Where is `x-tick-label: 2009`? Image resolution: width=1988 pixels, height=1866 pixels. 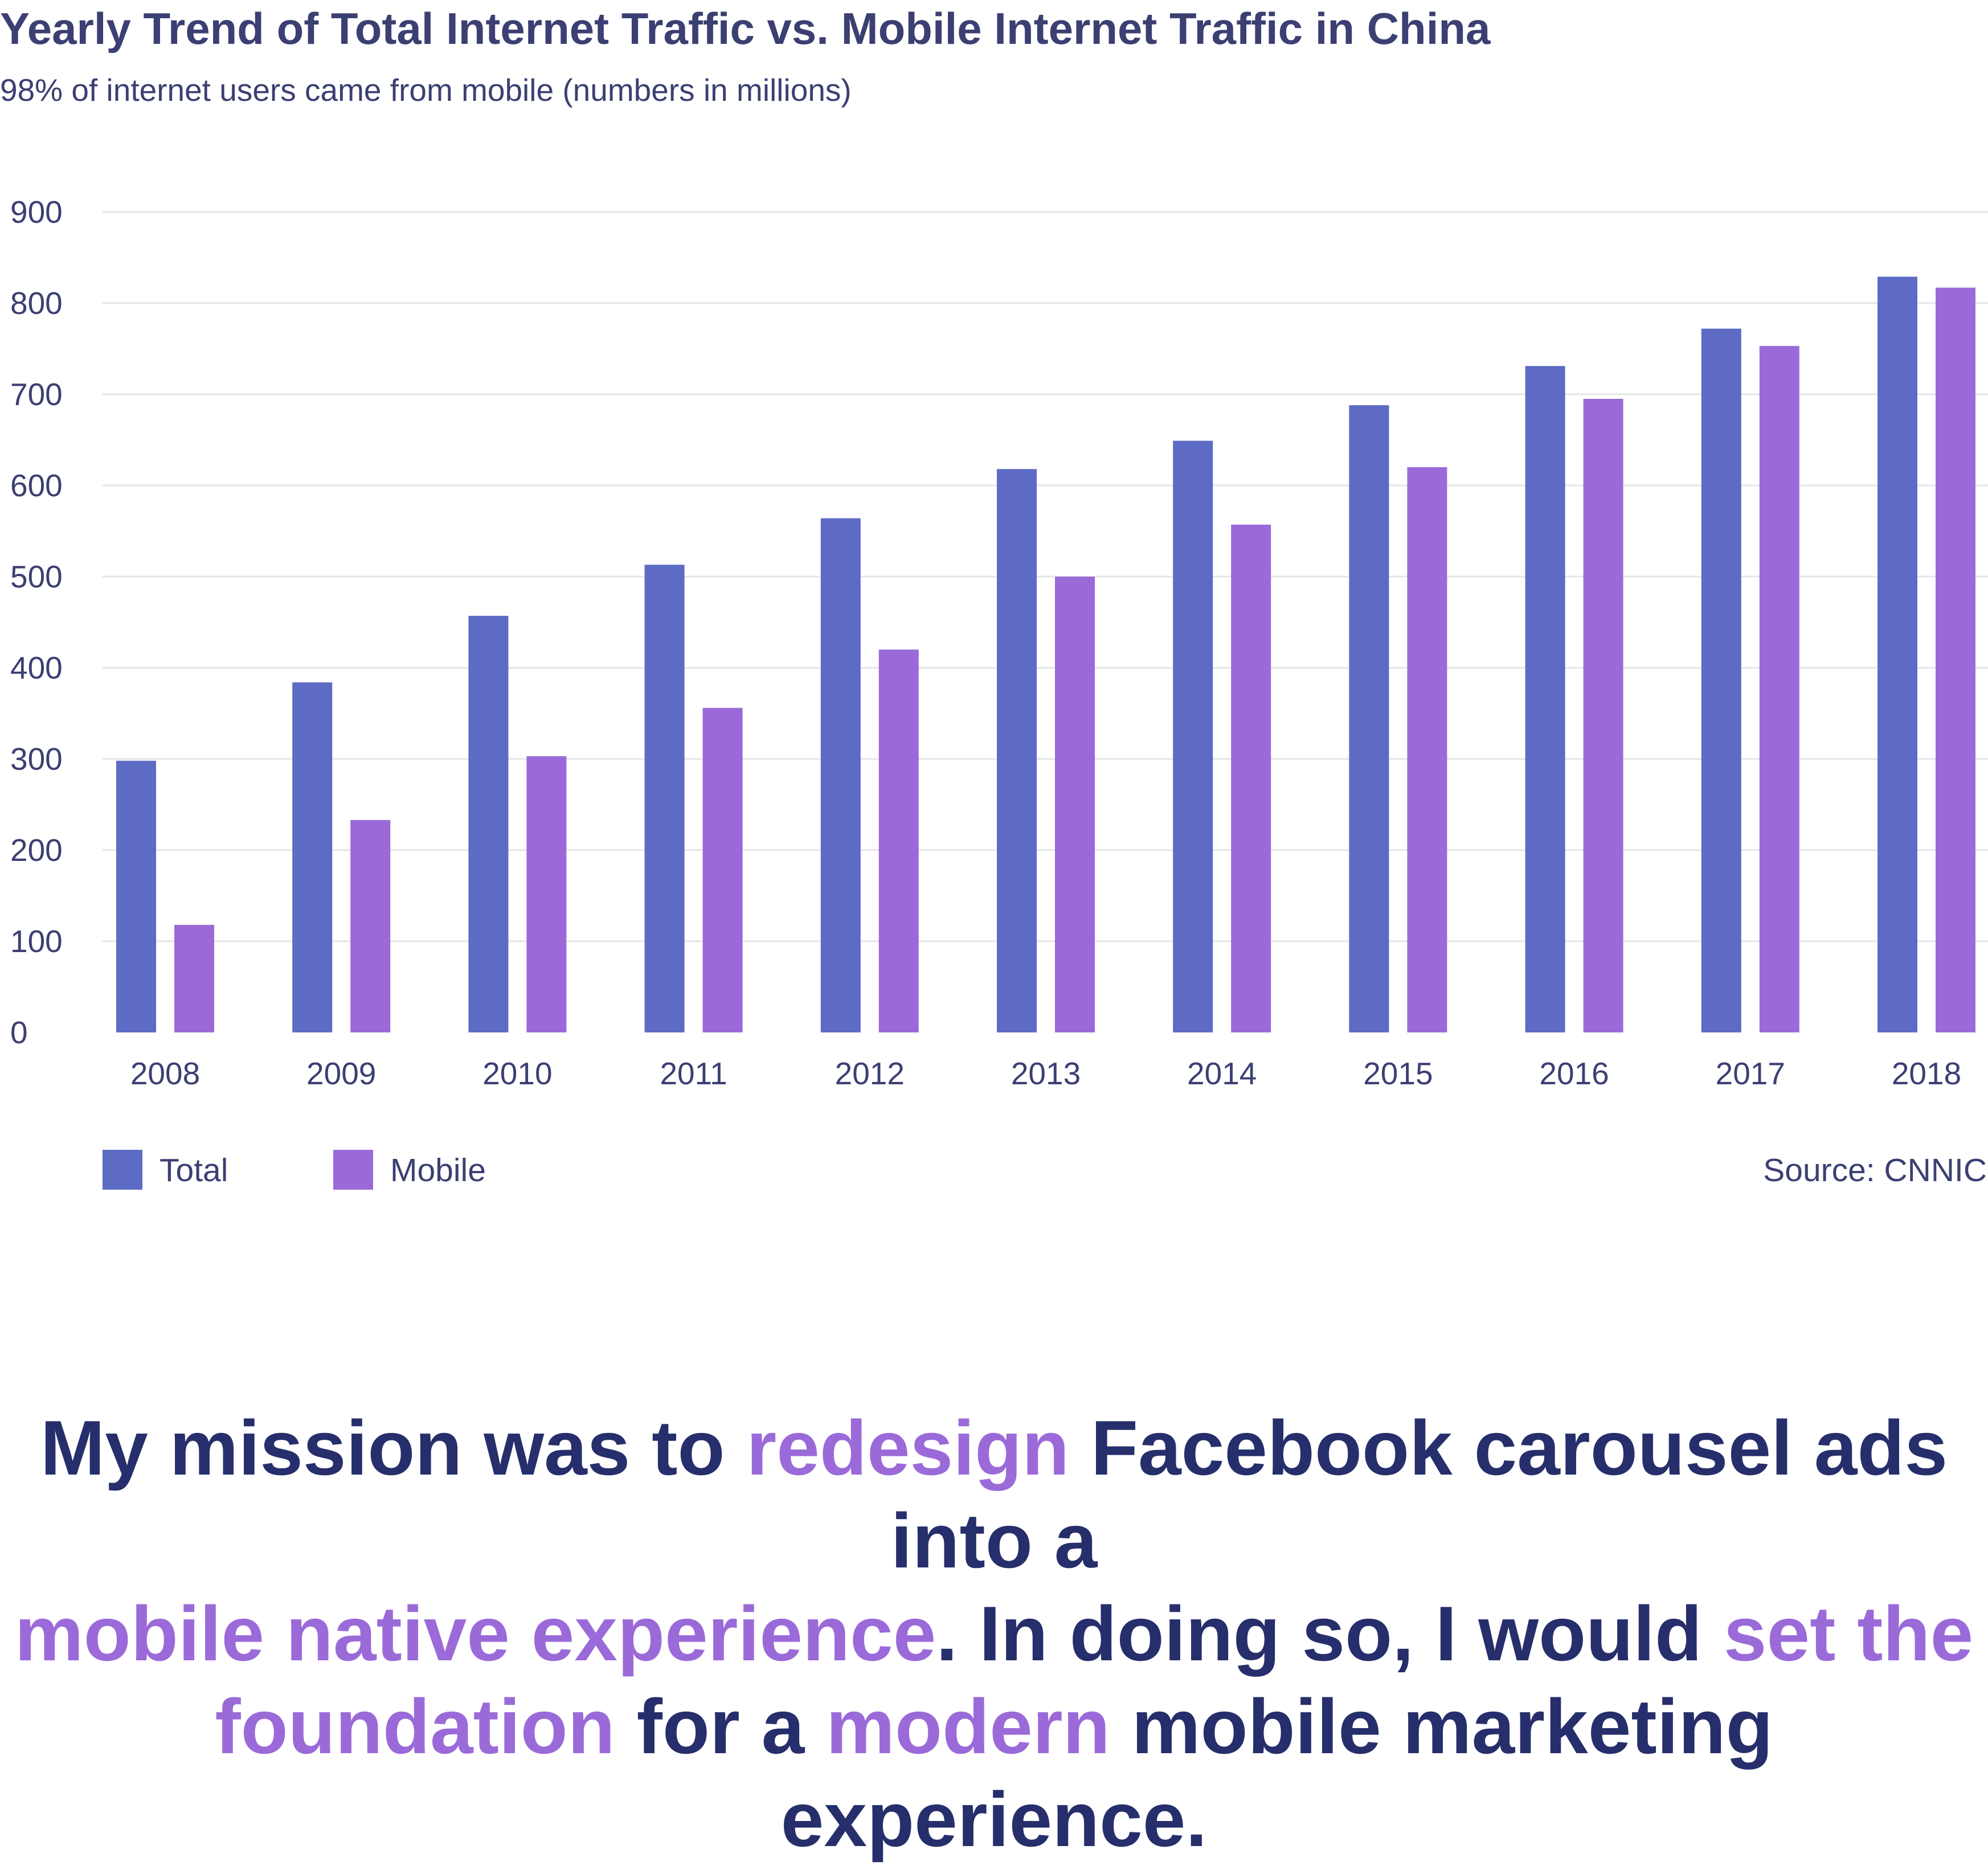 x-tick-label: 2009 is located at coordinates (341, 1073).